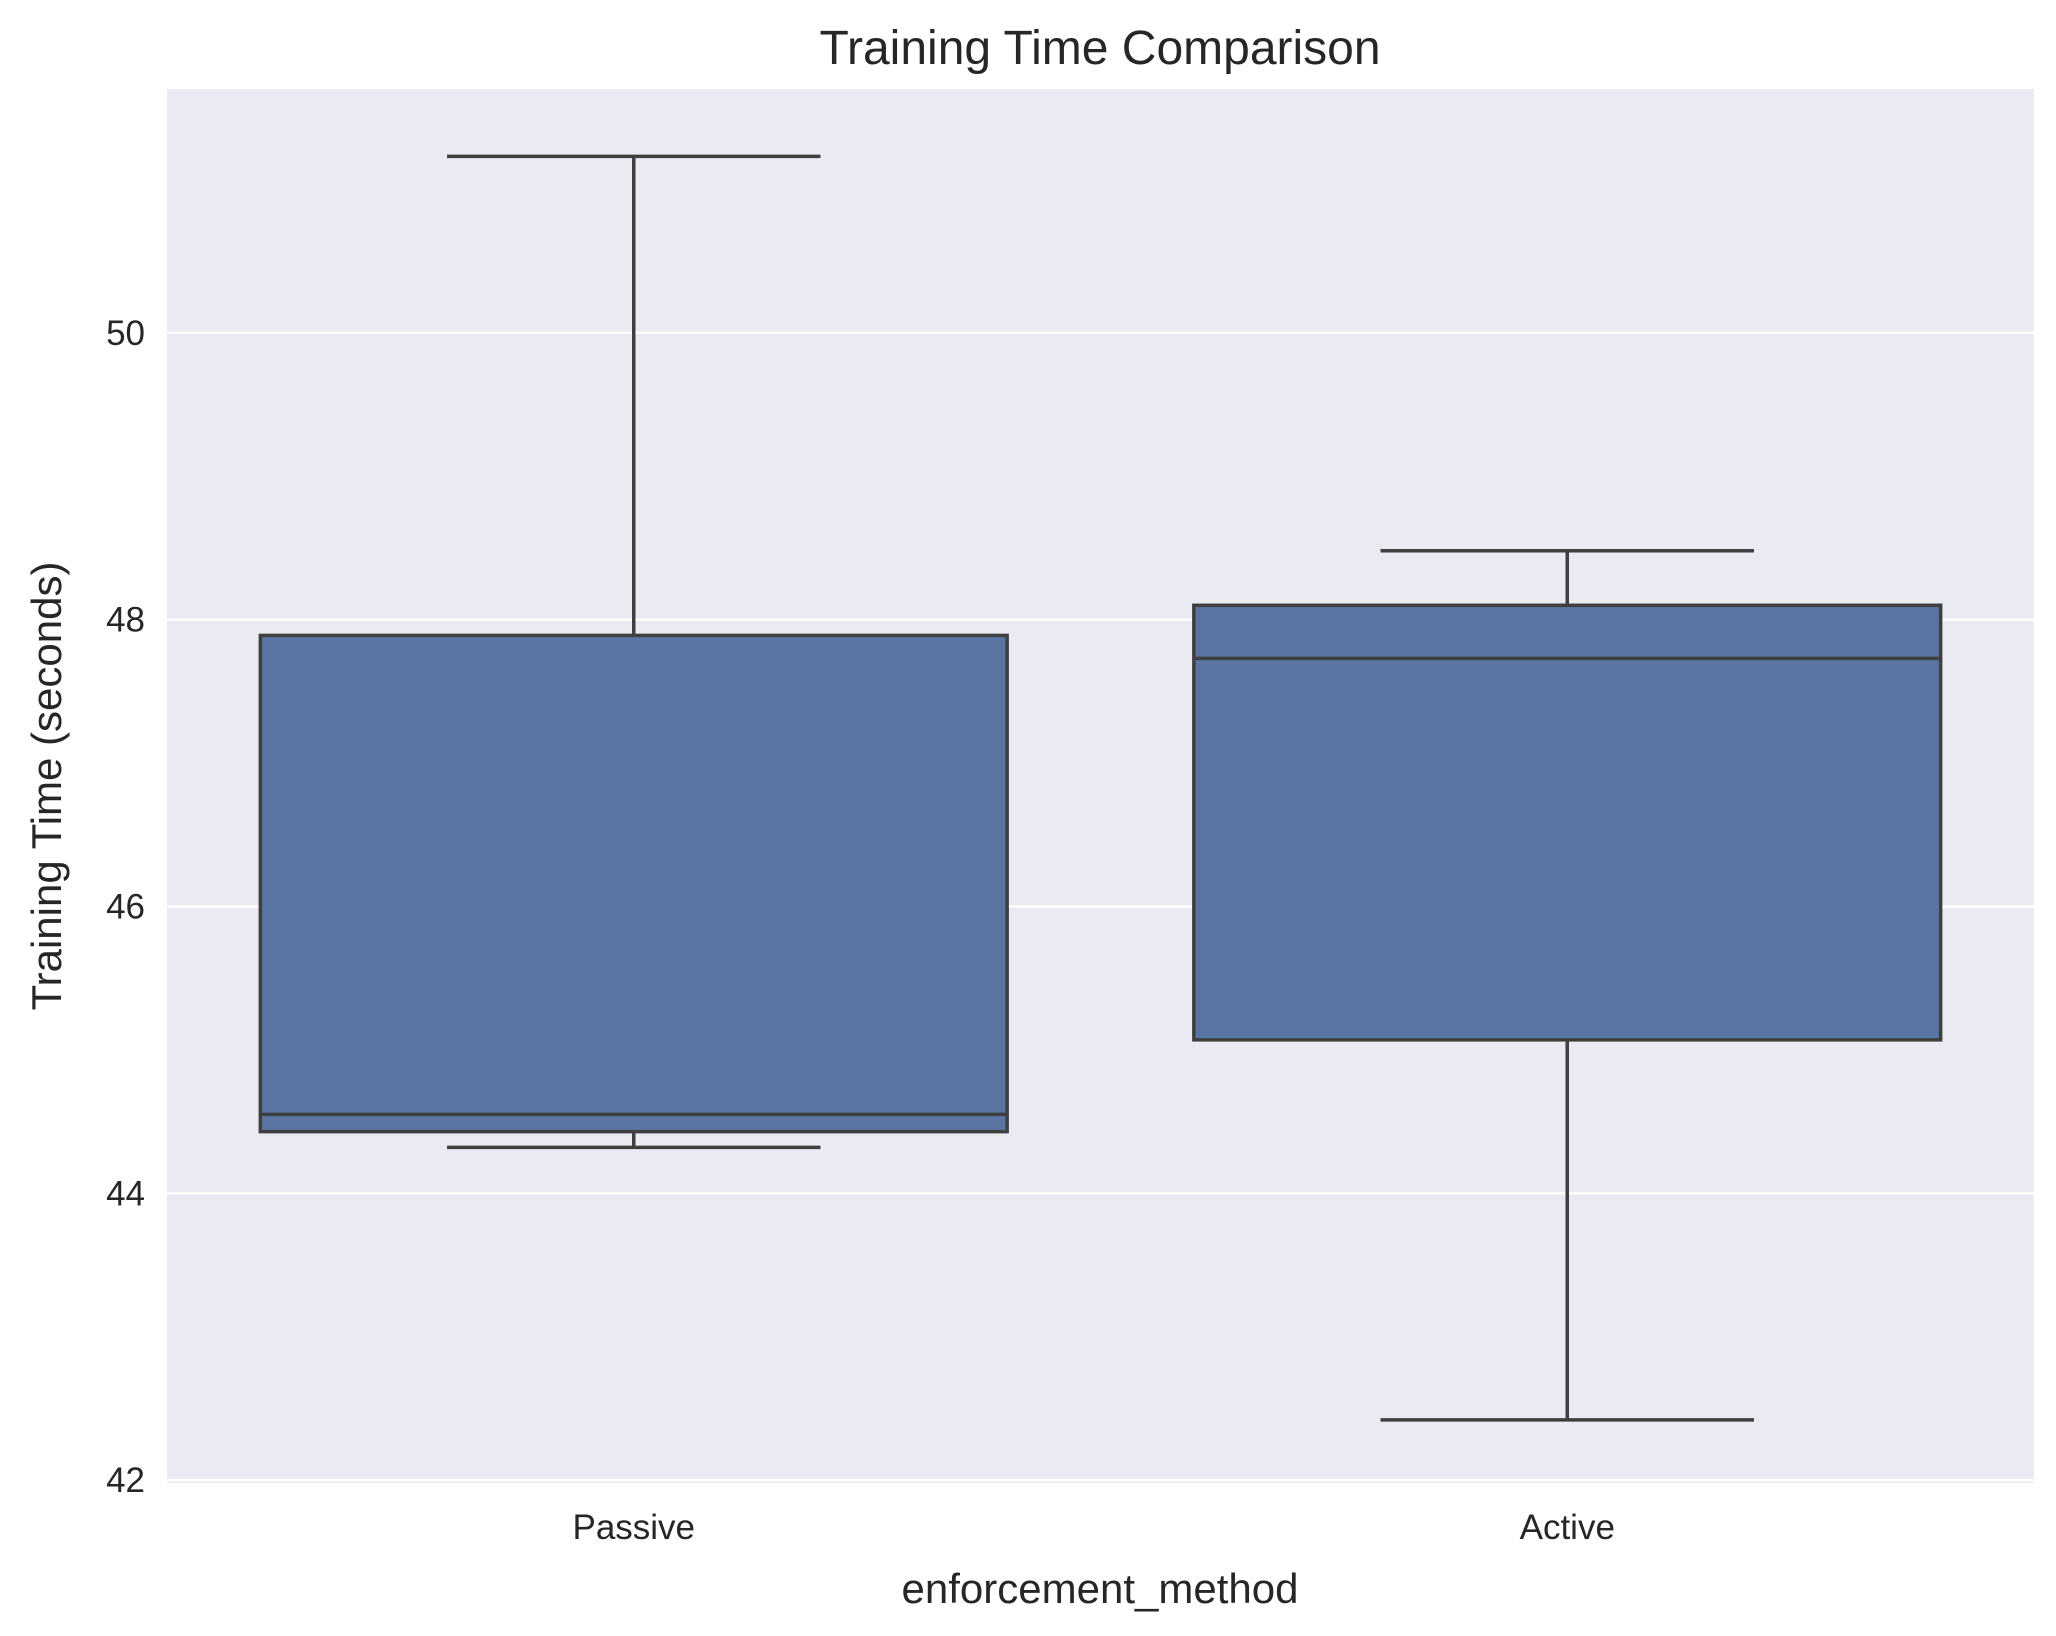  What do you see at coordinates (1093, 1527) in the screenshot?
I see `x-tick-labels: Passive Active` at bounding box center [1093, 1527].